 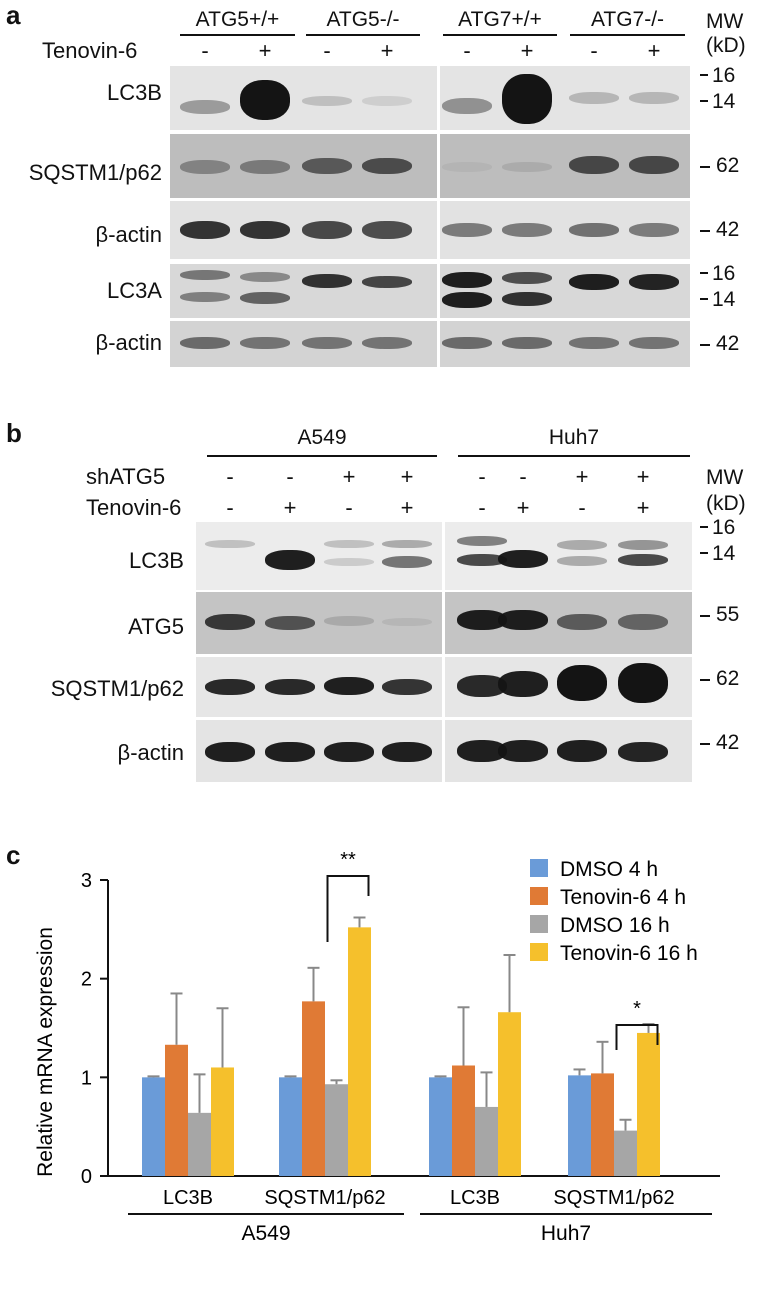 What do you see at coordinates (128, 342) in the screenshot?
I see `row-label: β-actin` at bounding box center [128, 342].